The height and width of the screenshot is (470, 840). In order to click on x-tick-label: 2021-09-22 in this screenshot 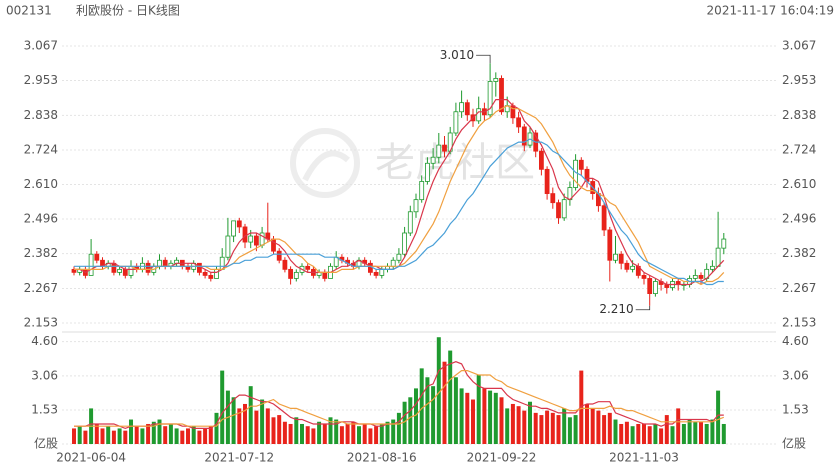, I will do `click(502, 458)`.